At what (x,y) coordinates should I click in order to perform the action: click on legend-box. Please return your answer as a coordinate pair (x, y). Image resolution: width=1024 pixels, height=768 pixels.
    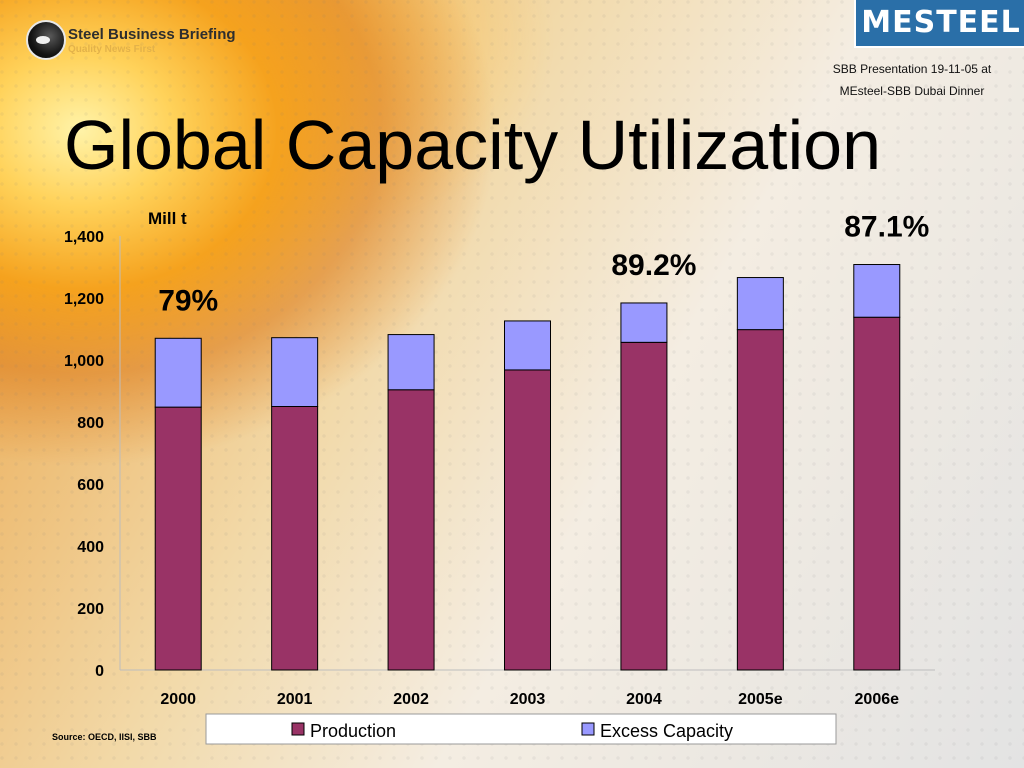
    Looking at the image, I should click on (521, 729).